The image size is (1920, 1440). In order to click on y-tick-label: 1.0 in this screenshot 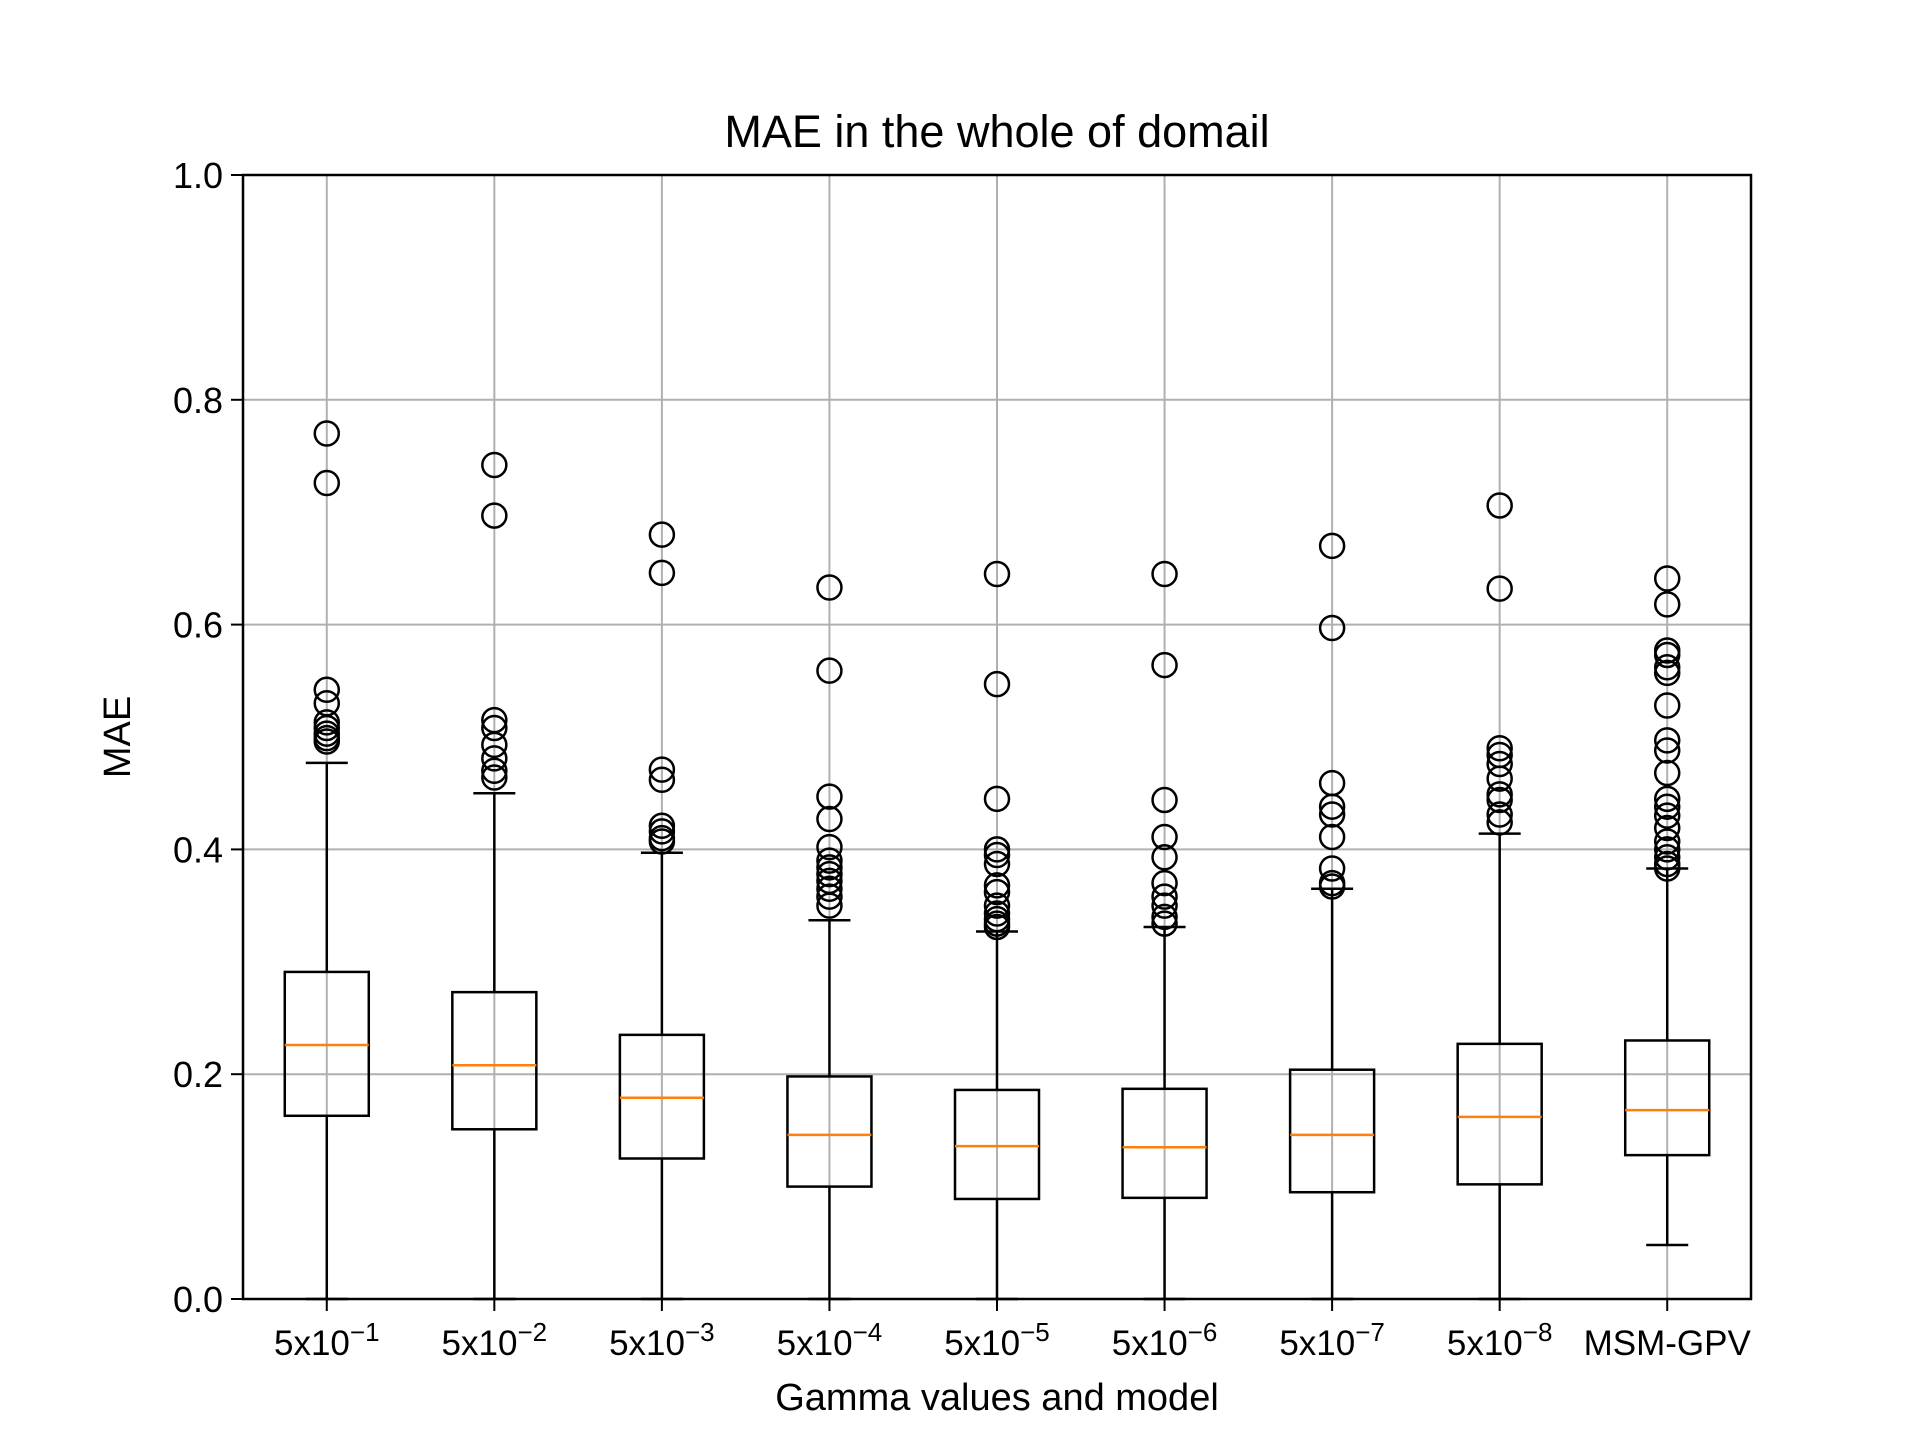, I will do `click(198, 175)`.